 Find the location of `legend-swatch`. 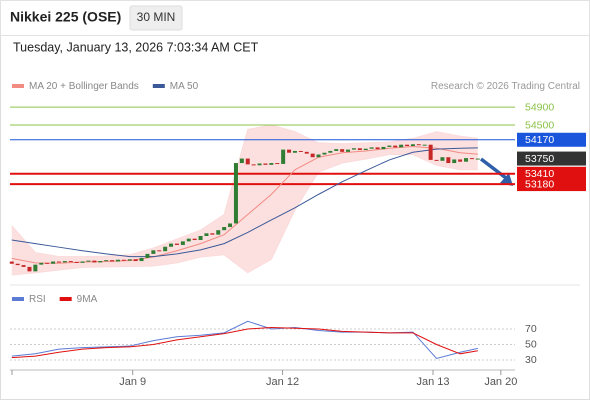

legend-swatch is located at coordinates (18, 86).